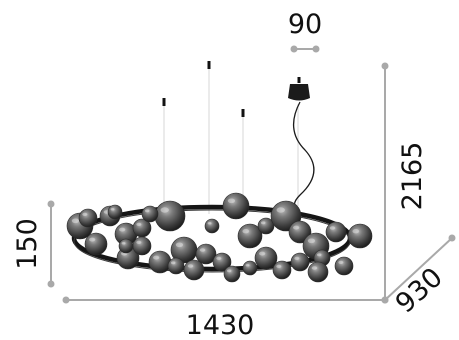 The width and height of the screenshot is (459, 340). Describe the element at coordinates (304, 156) in the screenshot. I see `power-cable` at that location.